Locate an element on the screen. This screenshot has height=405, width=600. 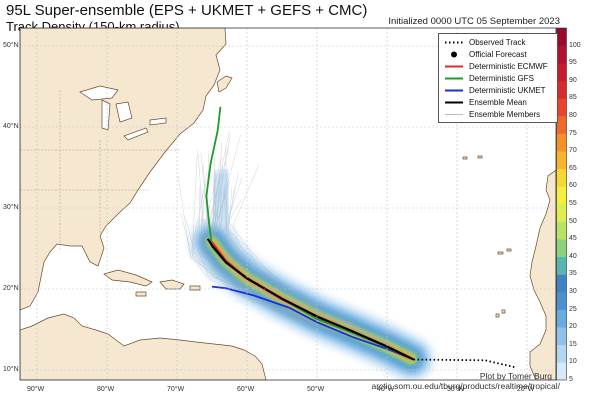
lake-huron is located at coordinates (124, 112).